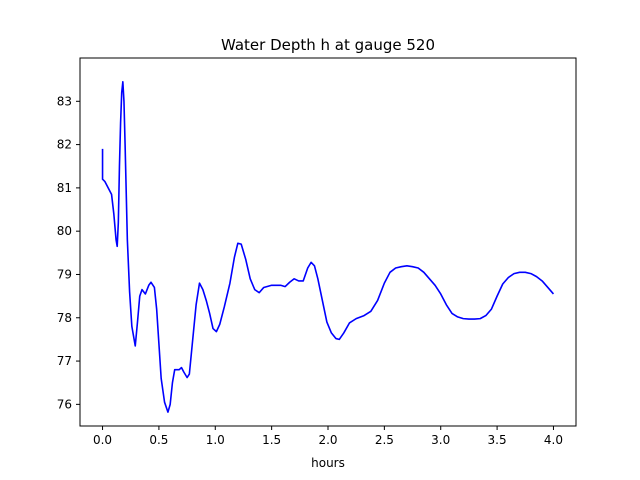 This screenshot has width=640, height=480. I want to click on chart-title: Water Depth h at gauge 520, so click(328, 45).